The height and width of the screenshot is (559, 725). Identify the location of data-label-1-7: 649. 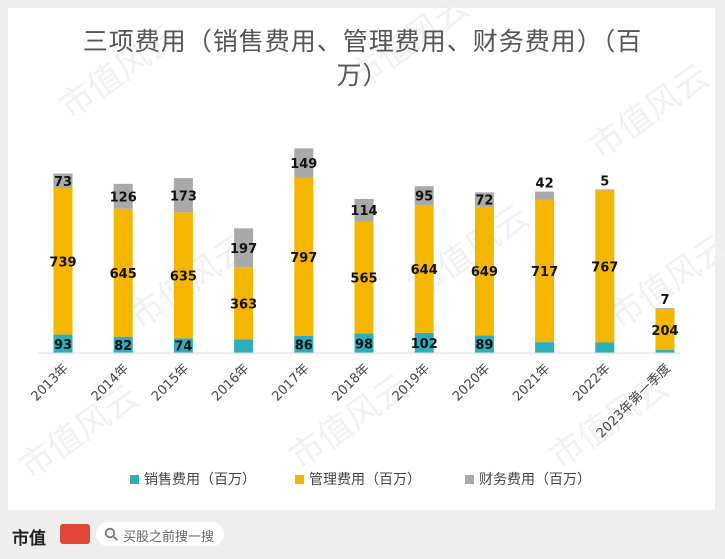
(484, 272).